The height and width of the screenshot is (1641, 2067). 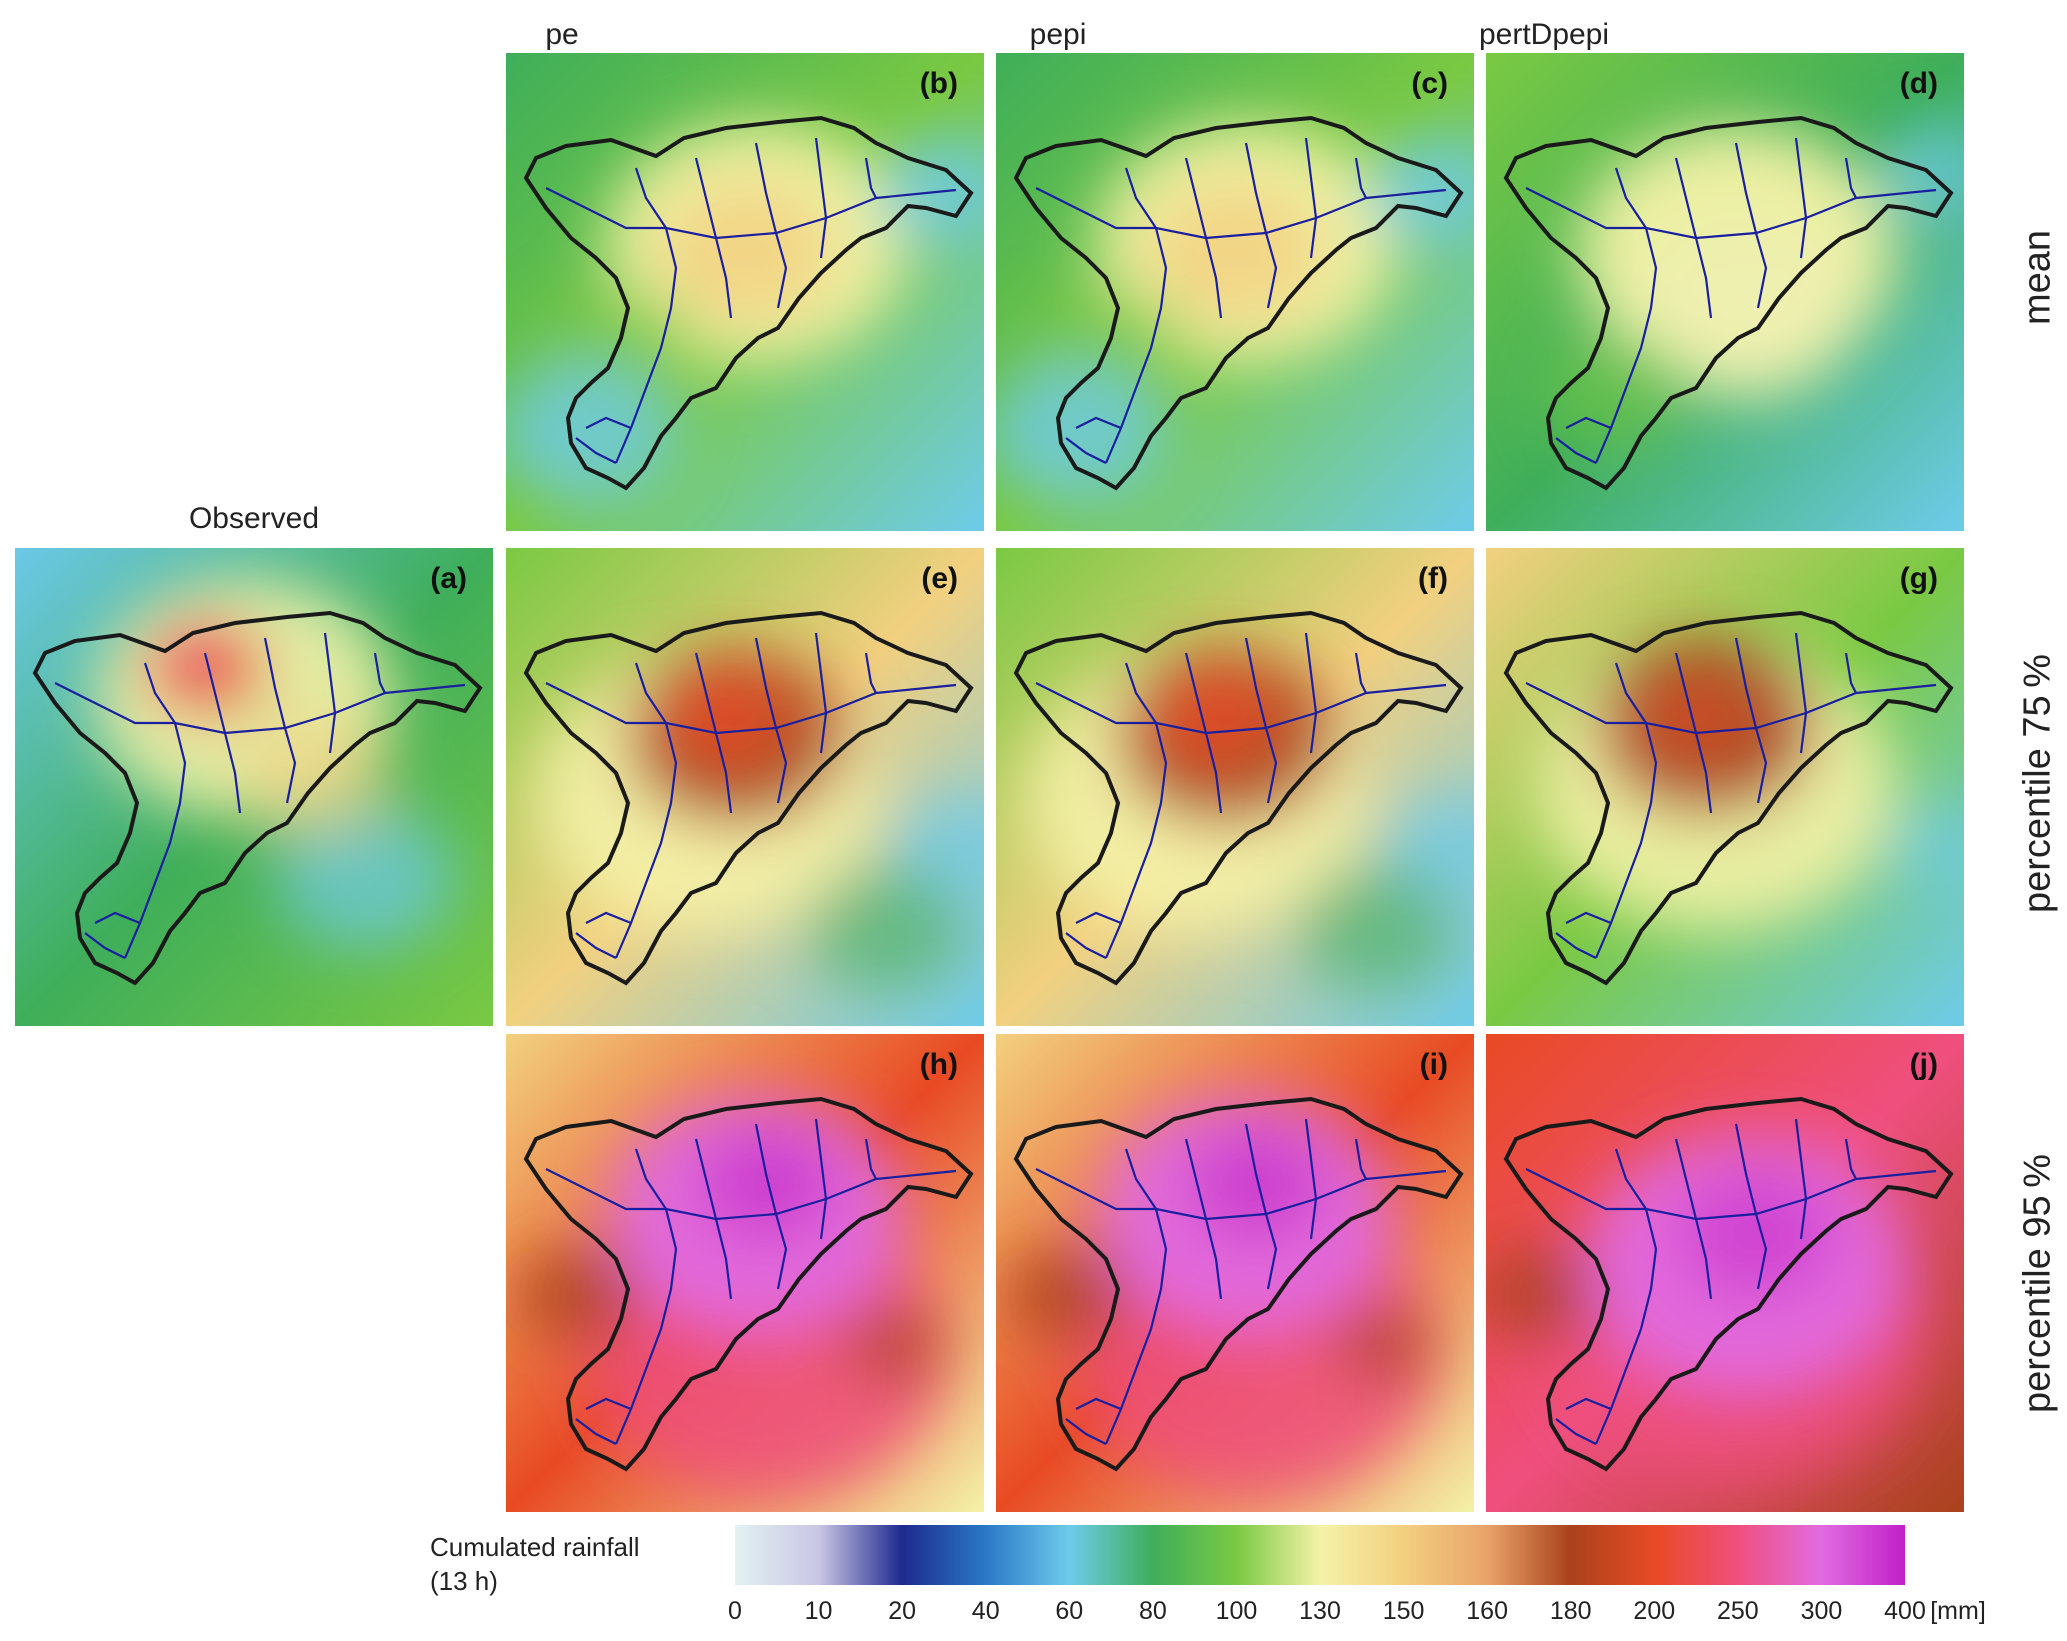 I want to click on colorbar-tick-label: 200, so click(x=1654, y=1611).